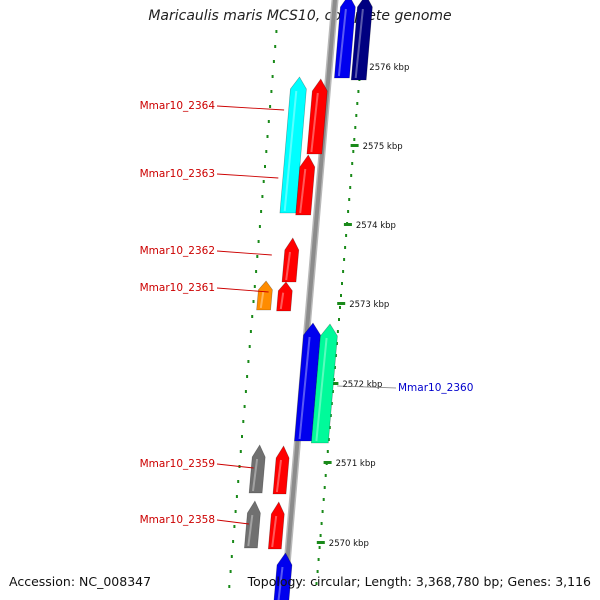 The image size is (600, 600). Describe the element at coordinates (376, 226) in the screenshot. I see `scale-label: 2574 kbp` at that location.